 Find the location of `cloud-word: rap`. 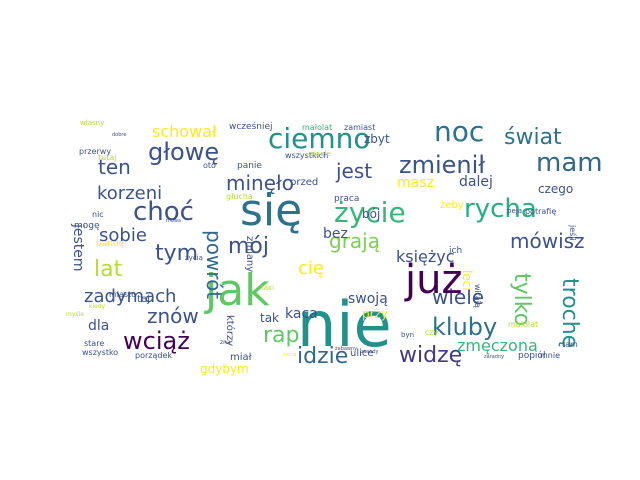

cloud-word: rap is located at coordinates (281, 335).